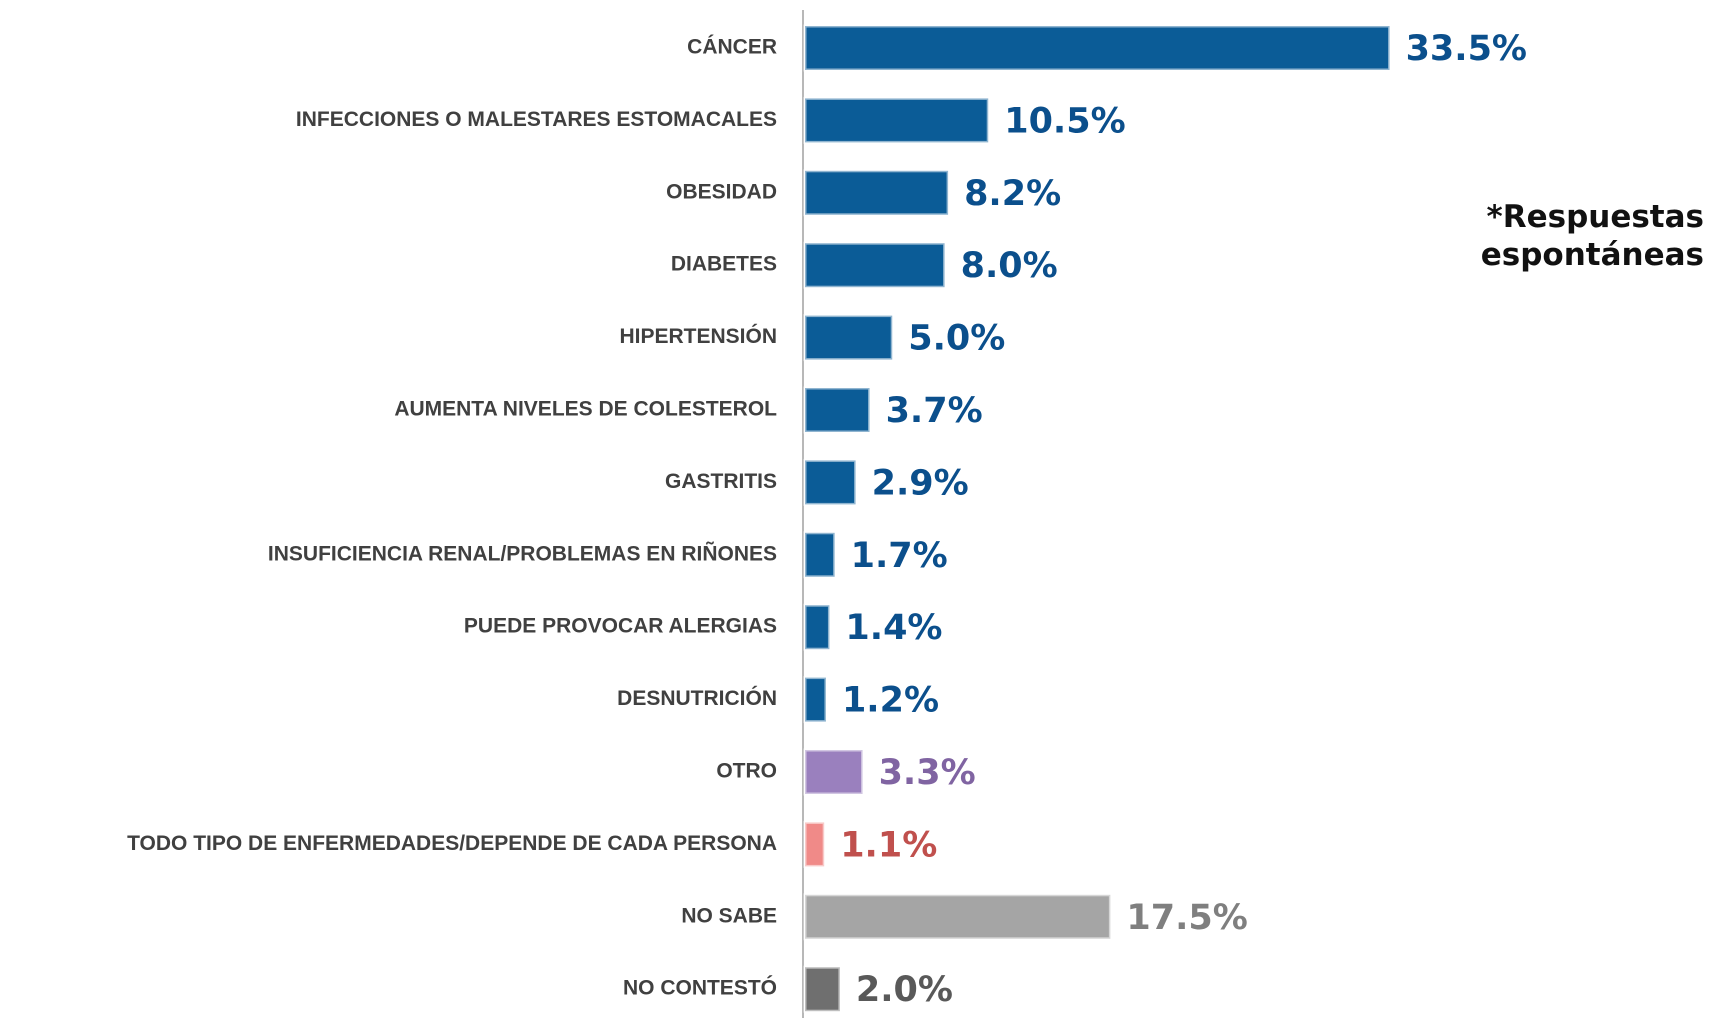  What do you see at coordinates (721, 191) in the screenshot?
I see `category-label: OBESIDAD` at bounding box center [721, 191].